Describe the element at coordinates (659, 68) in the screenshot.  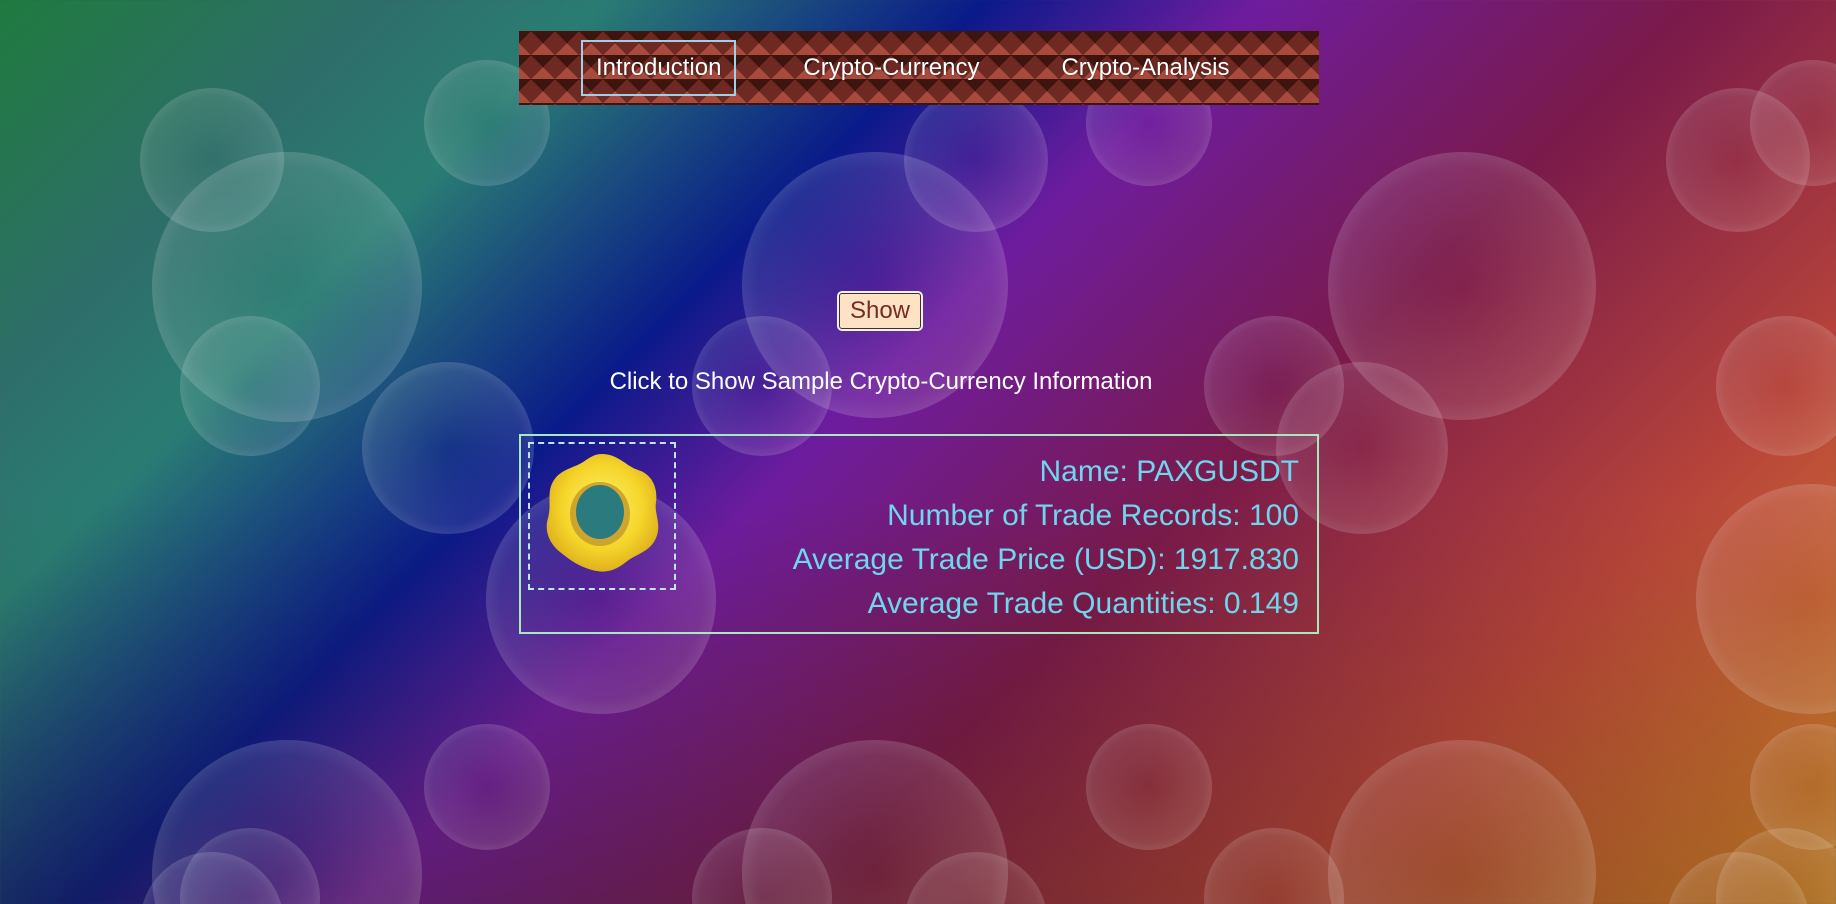
I see `nav-item-introduction: Introduction` at that location.